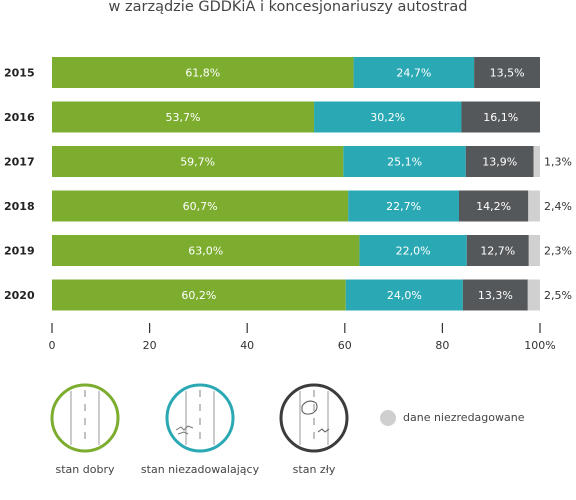  What do you see at coordinates (464, 417) in the screenshot?
I see `legend-label-dane-niezredagowane: dane niezredagowane` at bounding box center [464, 417].